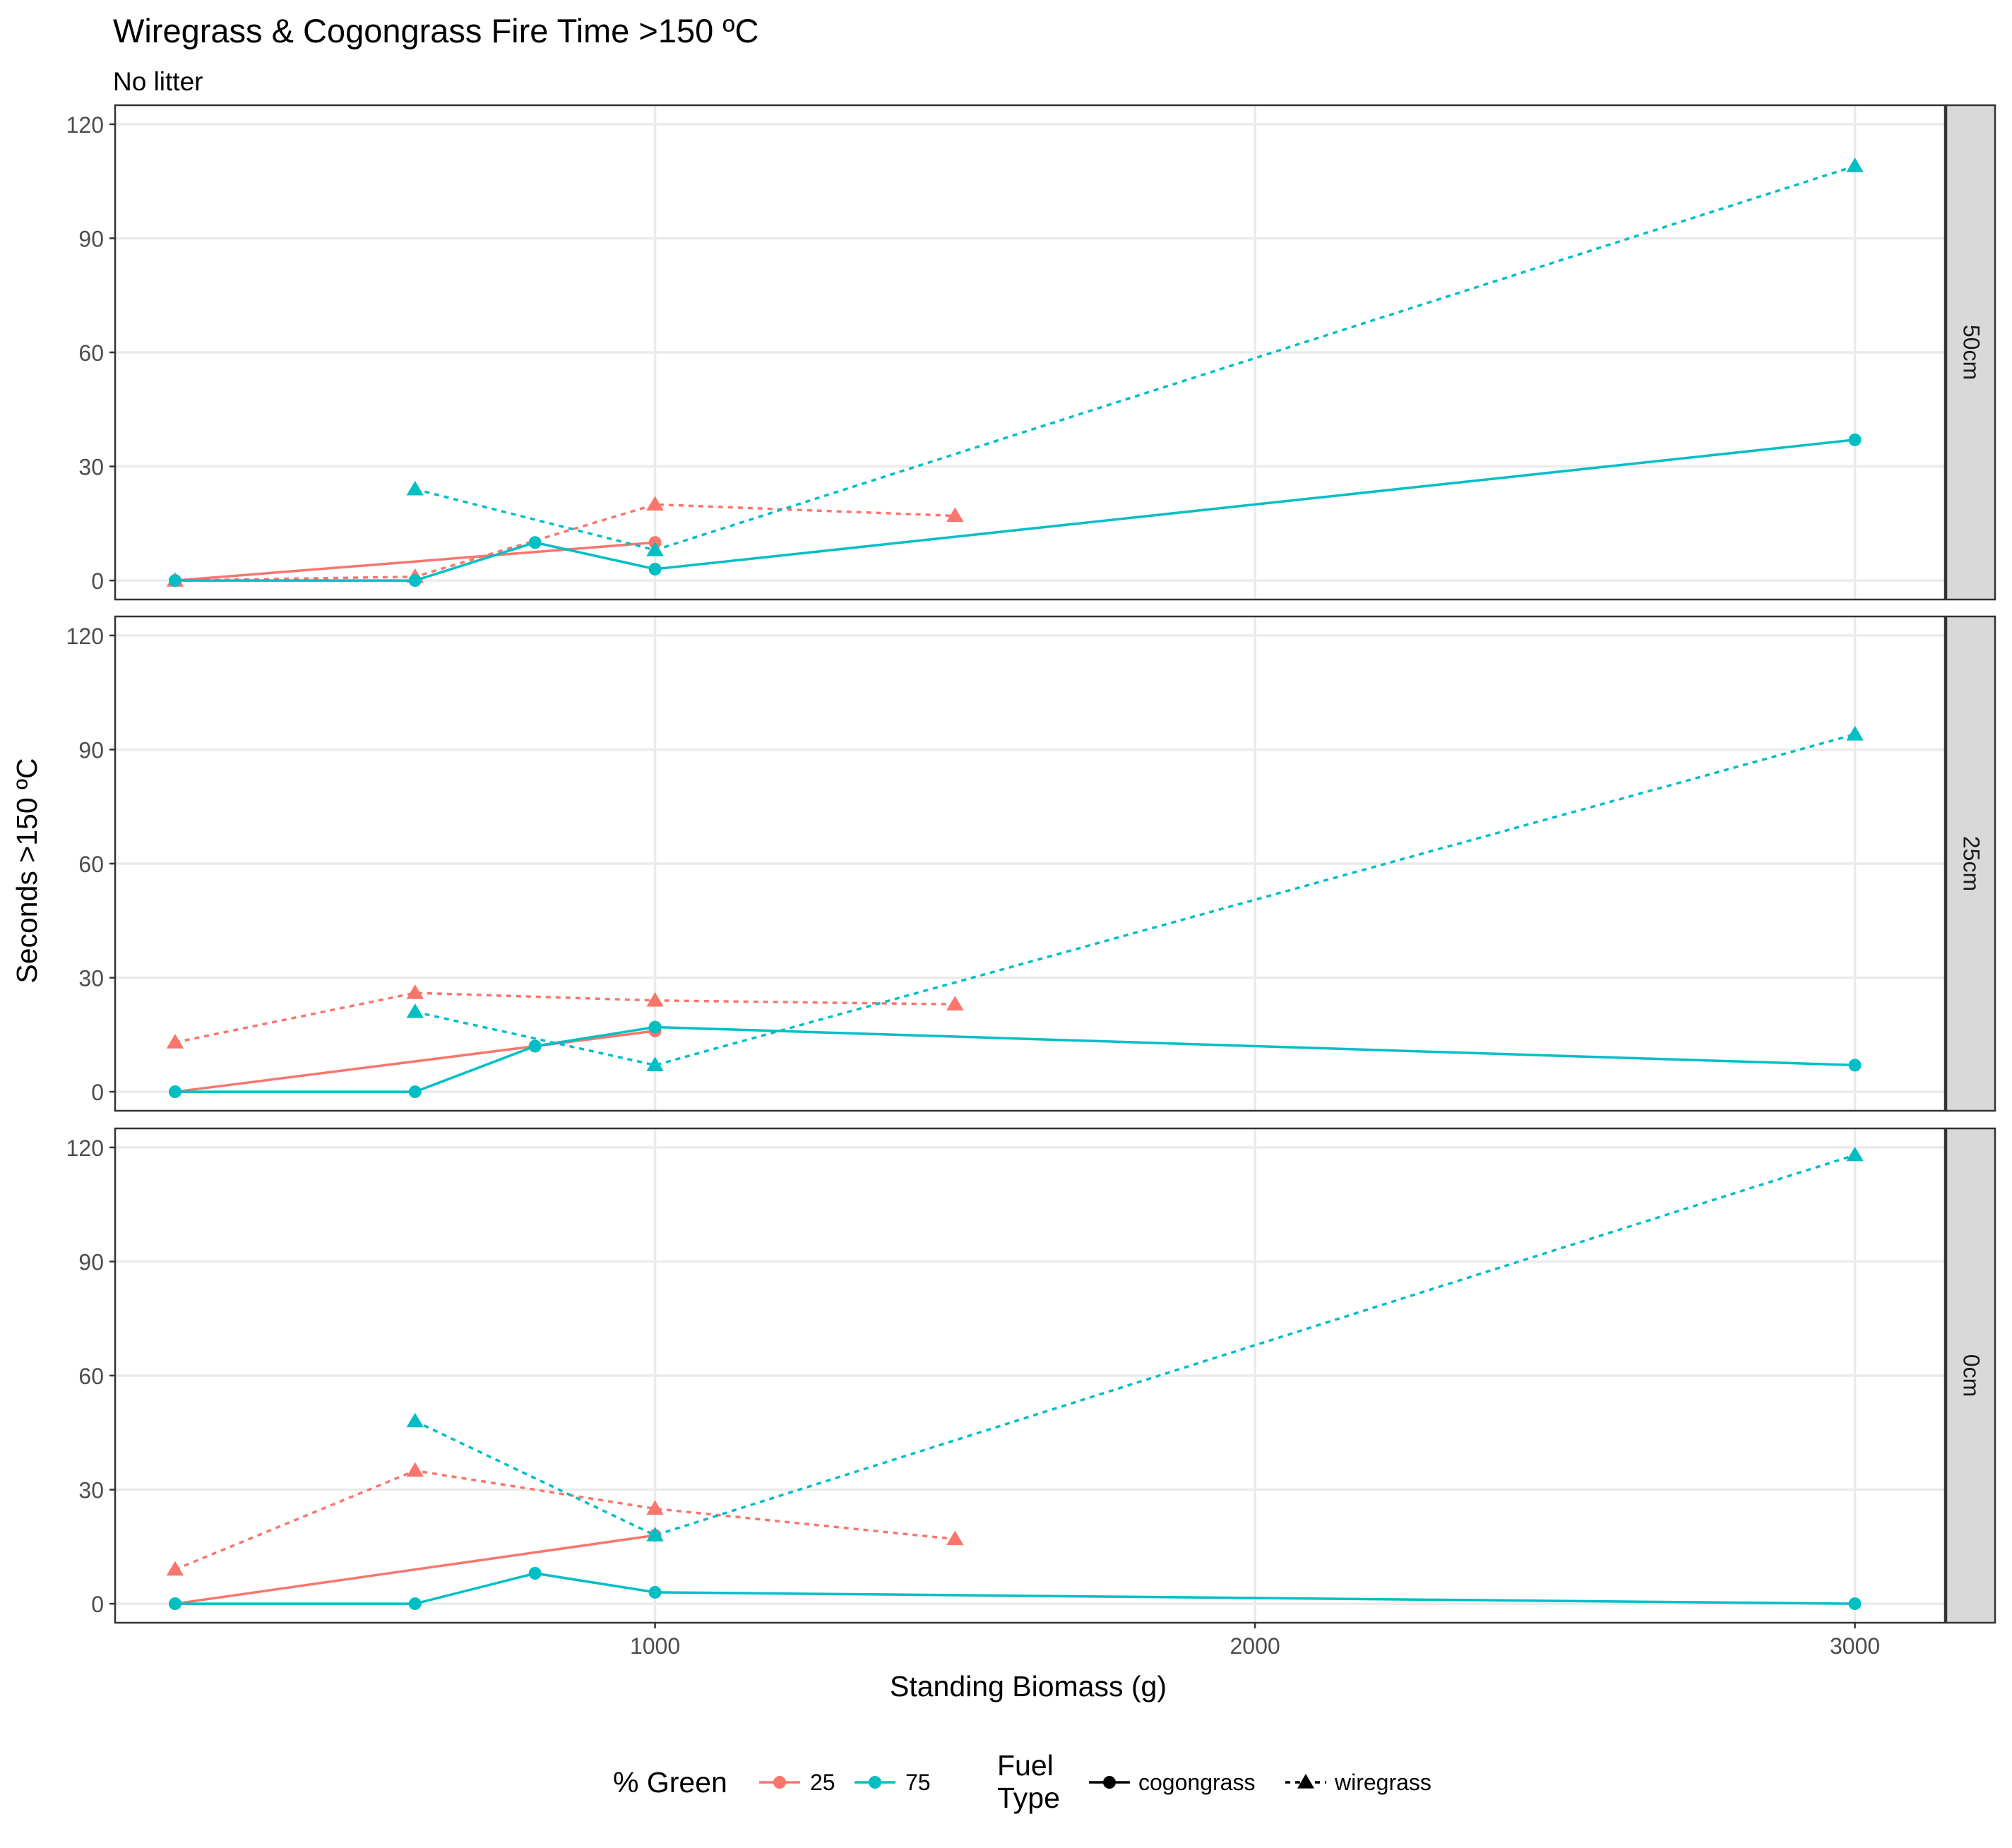 The width and height of the screenshot is (2012, 1848). I want to click on facet-strip-label: 0cm, so click(1972, 1375).